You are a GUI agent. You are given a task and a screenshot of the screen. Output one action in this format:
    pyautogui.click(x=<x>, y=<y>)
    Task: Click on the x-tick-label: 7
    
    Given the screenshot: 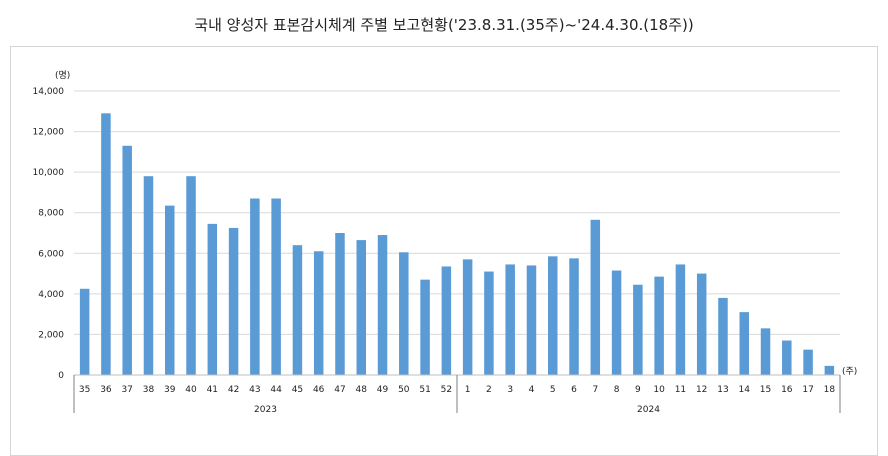 What is the action you would take?
    pyautogui.click(x=595, y=390)
    